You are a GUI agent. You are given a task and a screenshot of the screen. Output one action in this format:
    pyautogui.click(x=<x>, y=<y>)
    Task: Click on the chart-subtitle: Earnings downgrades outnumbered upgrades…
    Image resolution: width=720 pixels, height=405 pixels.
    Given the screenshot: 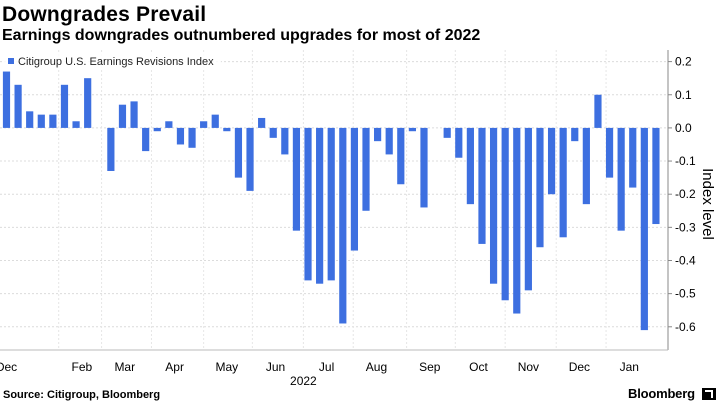 What is the action you would take?
    pyautogui.click(x=241, y=35)
    